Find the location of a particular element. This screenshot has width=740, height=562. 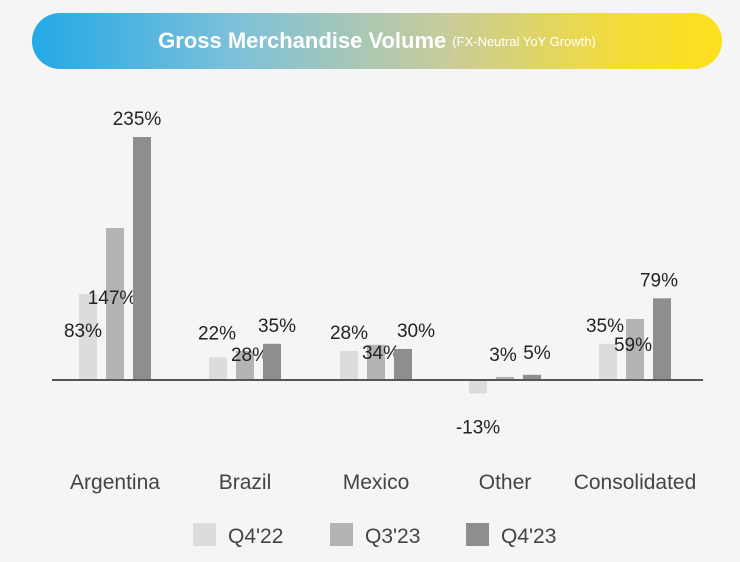

legend-label-q4-23: Q4'23 is located at coordinates (528, 536).